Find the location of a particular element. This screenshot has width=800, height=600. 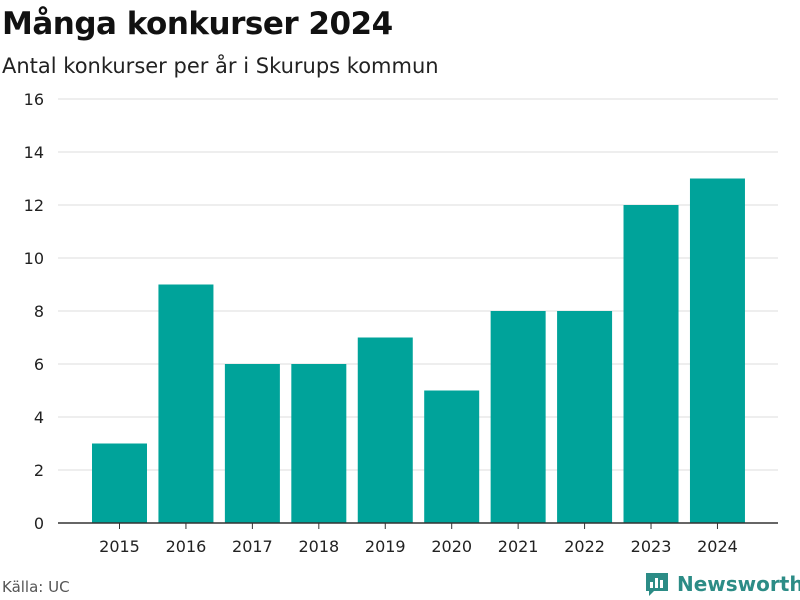

x-tick-label: 2023 is located at coordinates (651, 546).